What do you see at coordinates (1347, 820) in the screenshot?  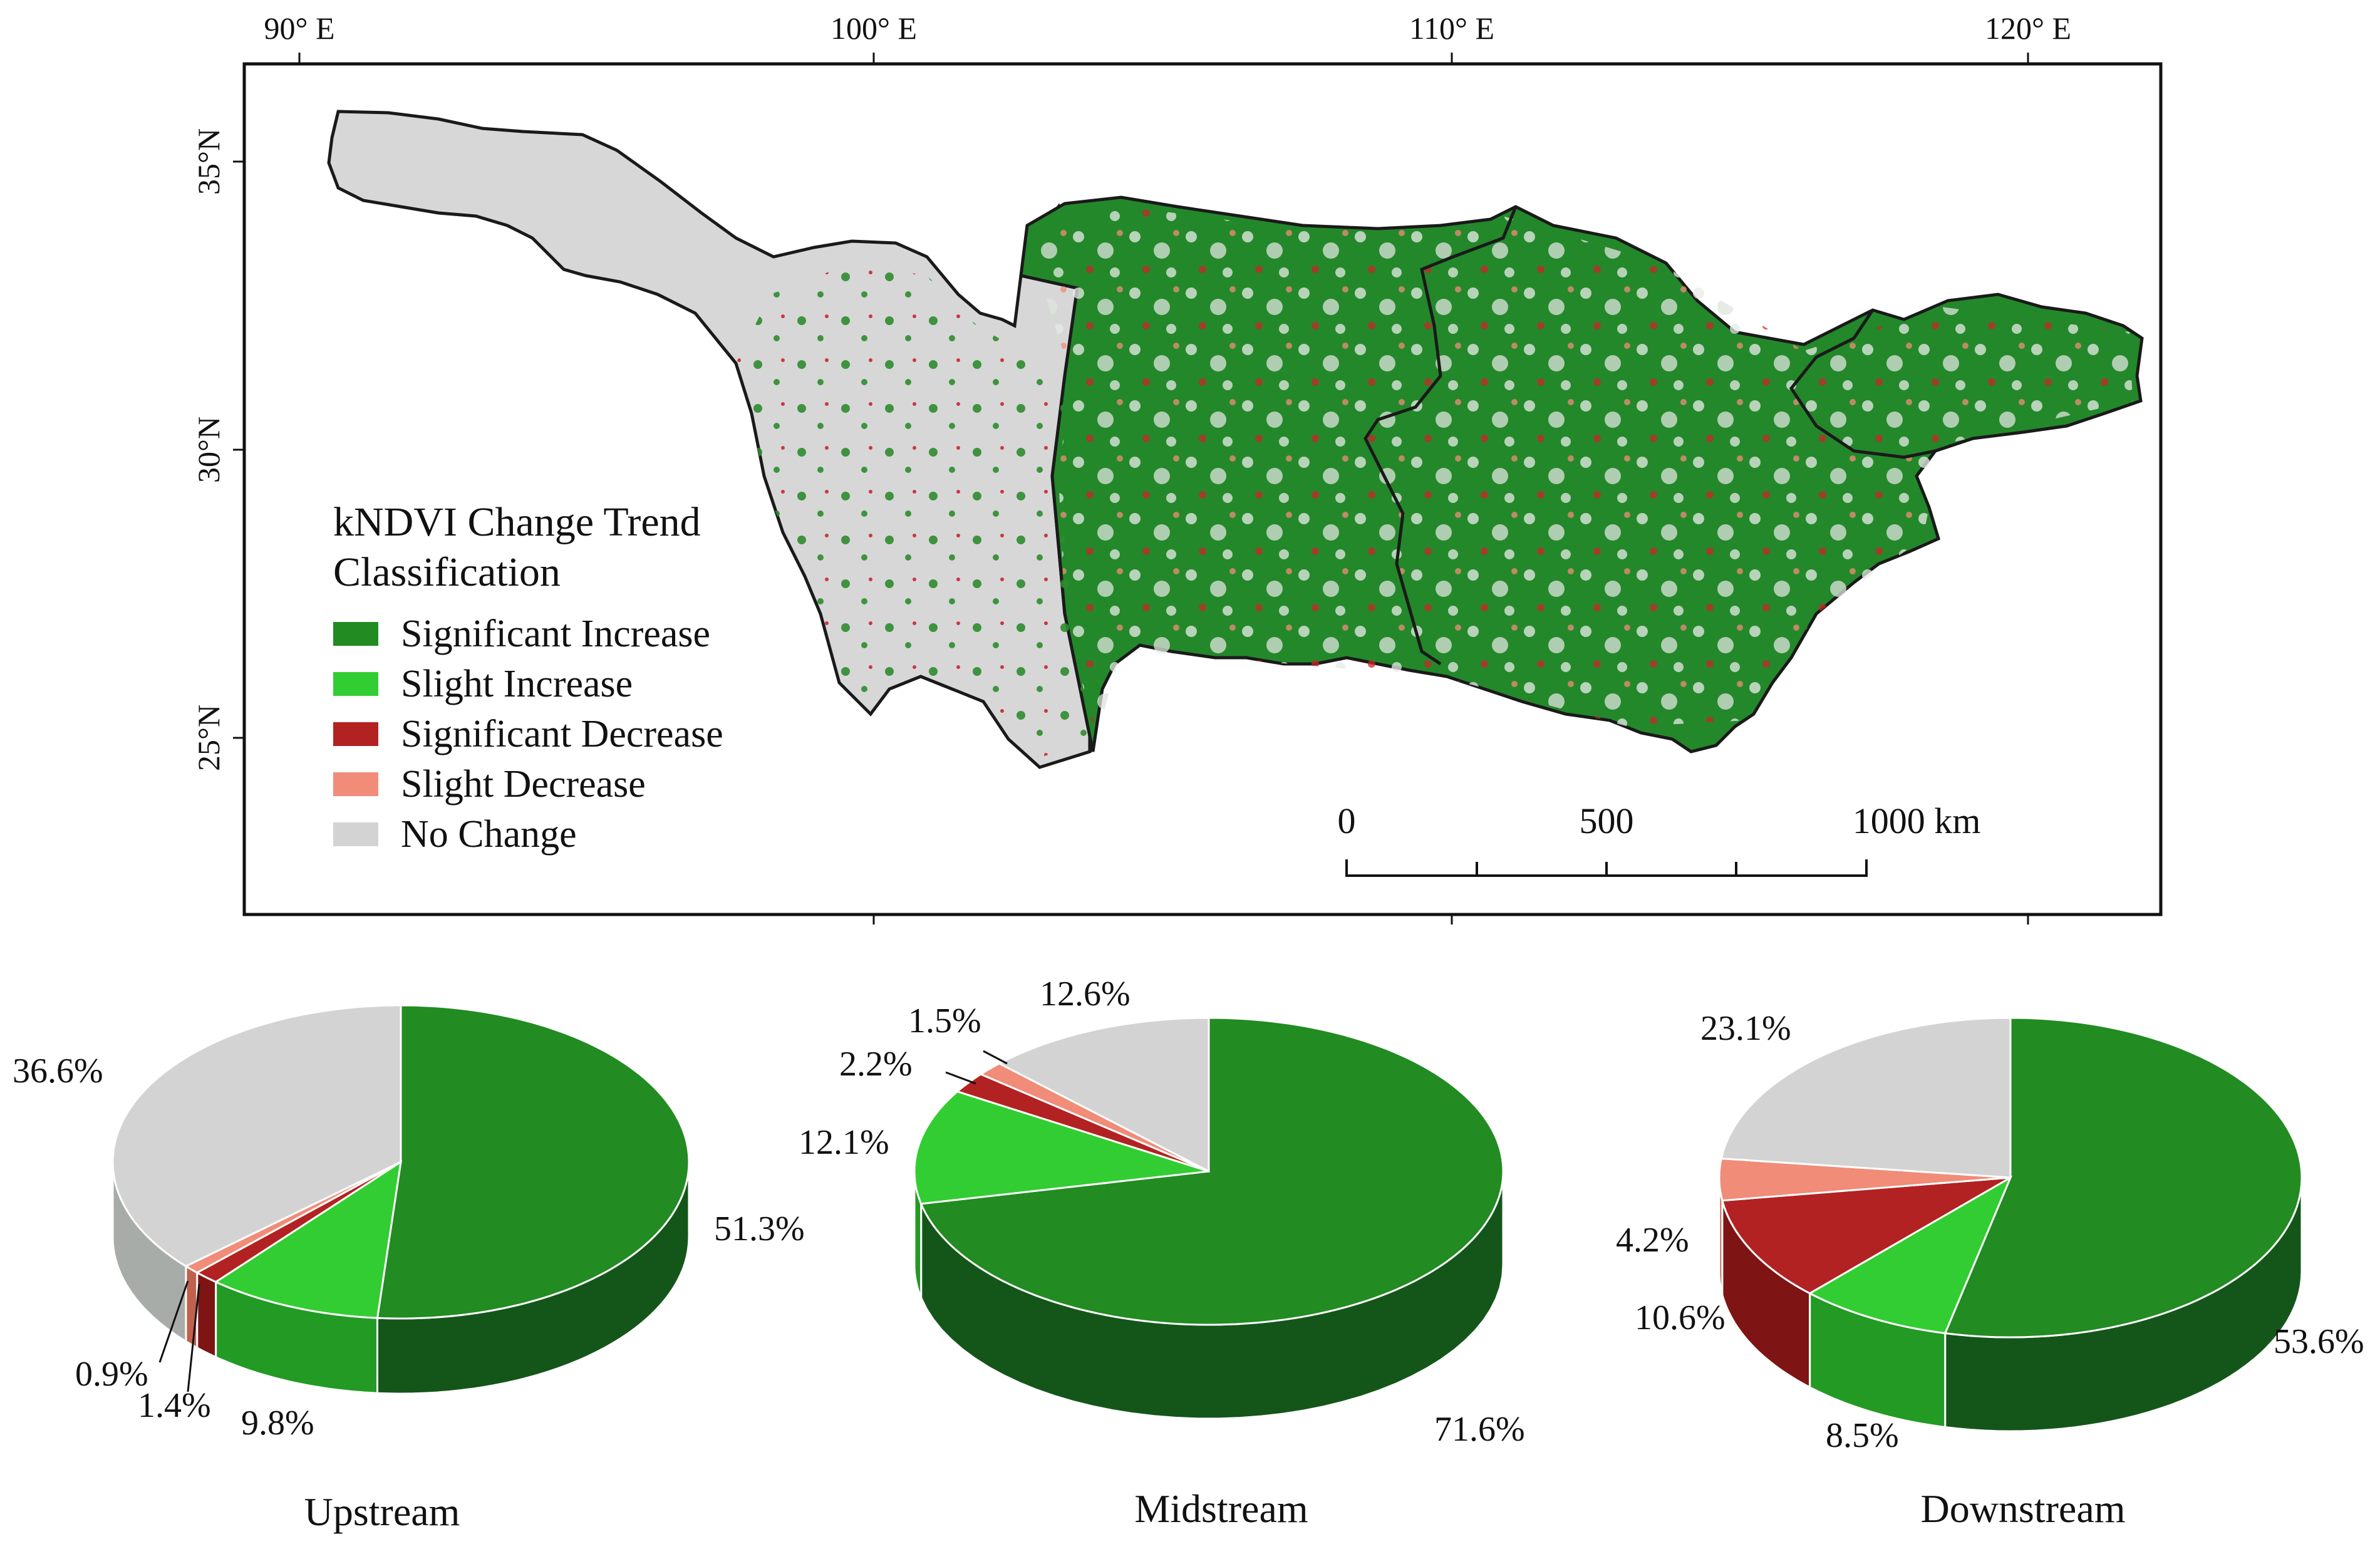 I see `scale-label: 0` at bounding box center [1347, 820].